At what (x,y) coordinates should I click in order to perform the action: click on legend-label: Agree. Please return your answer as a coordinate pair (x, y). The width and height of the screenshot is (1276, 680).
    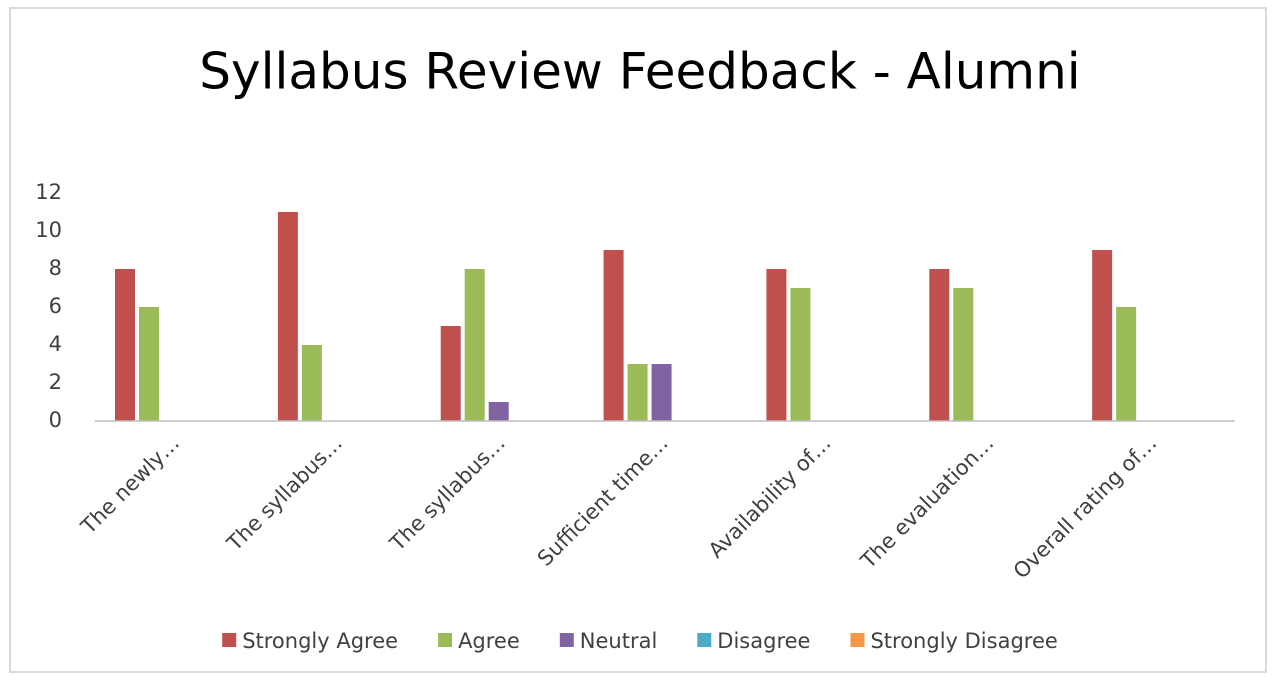
    Looking at the image, I should click on (489, 641).